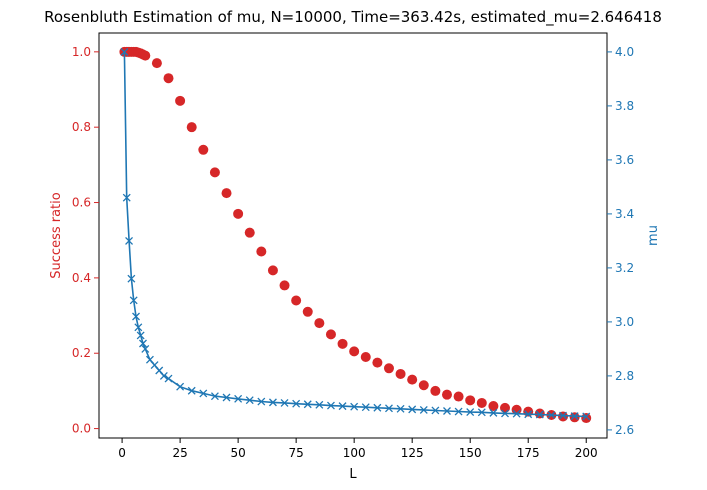 The height and width of the screenshot is (490, 707). Describe the element at coordinates (624, 160) in the screenshot. I see `right-tick-label: 3.6` at that location.